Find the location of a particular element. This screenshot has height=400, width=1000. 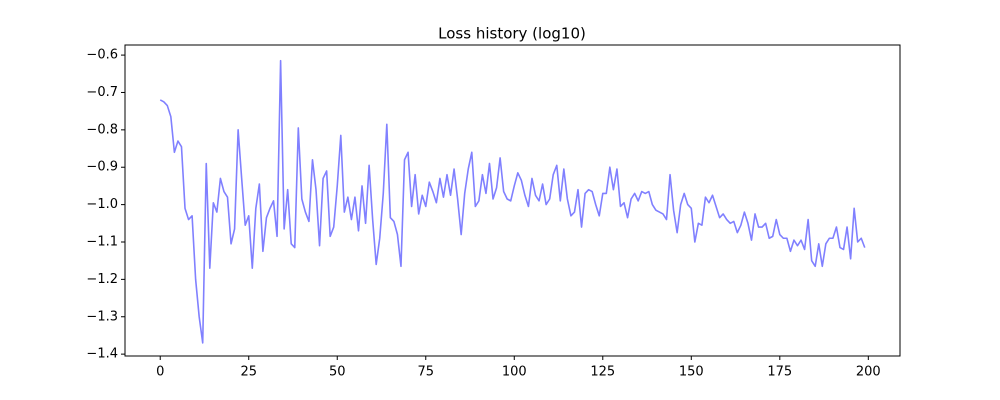

x-tick-label: 100 is located at coordinates (514, 372).